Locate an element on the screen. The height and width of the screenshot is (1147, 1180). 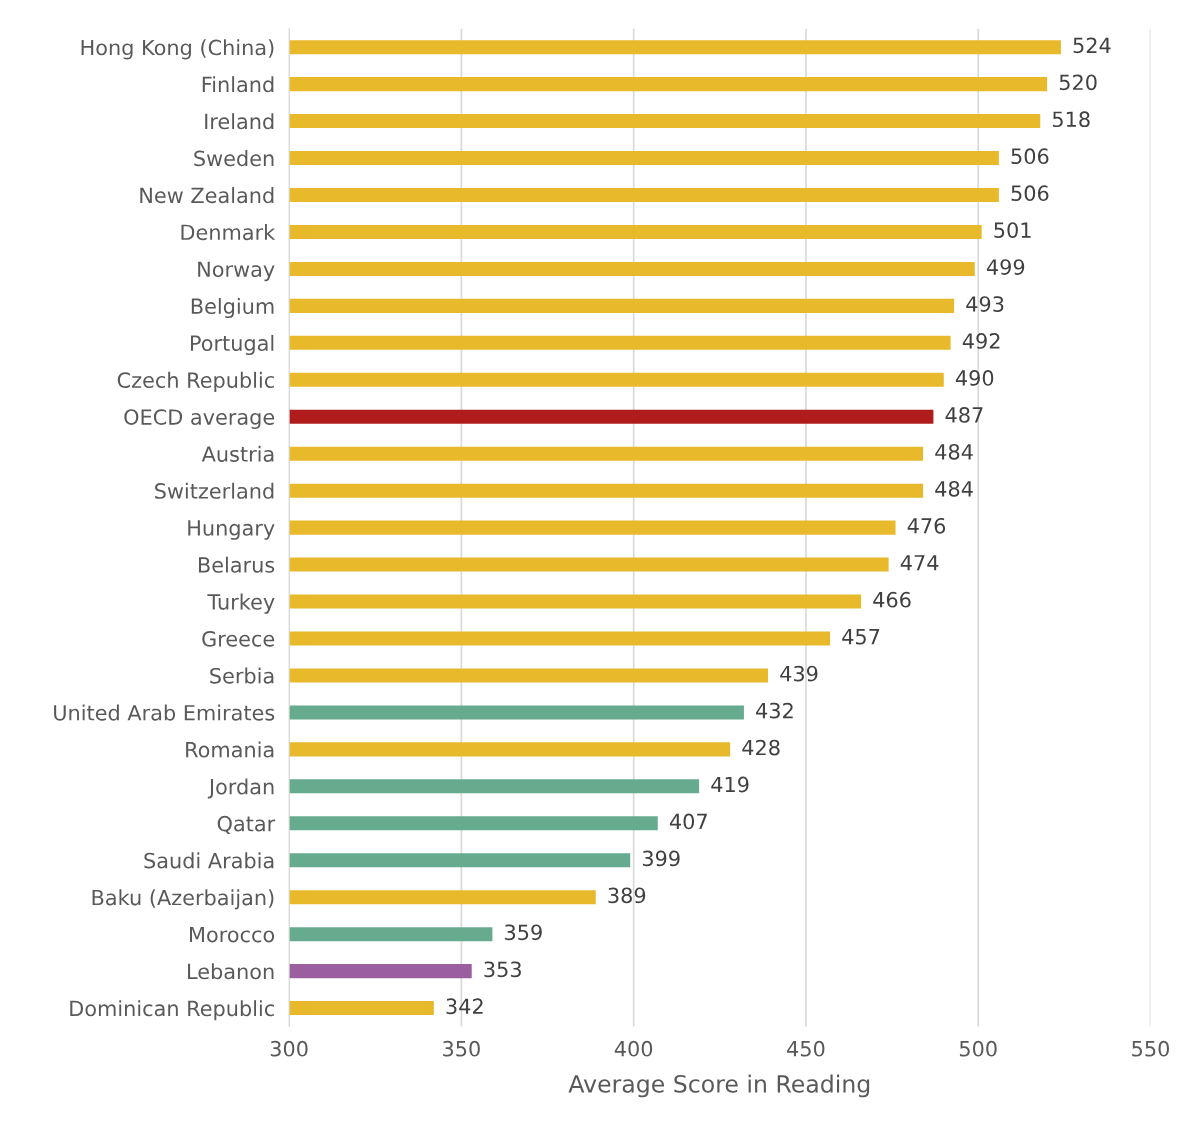
x-tick-label: 350 is located at coordinates (461, 1048).